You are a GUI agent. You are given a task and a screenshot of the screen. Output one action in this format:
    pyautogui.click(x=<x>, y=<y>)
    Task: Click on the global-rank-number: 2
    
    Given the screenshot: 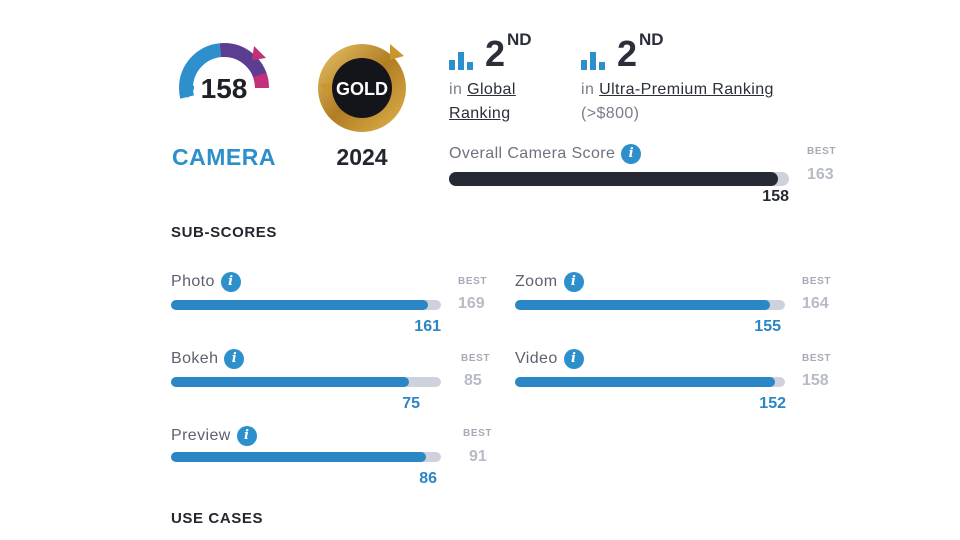 What is the action you would take?
    pyautogui.click(x=495, y=53)
    